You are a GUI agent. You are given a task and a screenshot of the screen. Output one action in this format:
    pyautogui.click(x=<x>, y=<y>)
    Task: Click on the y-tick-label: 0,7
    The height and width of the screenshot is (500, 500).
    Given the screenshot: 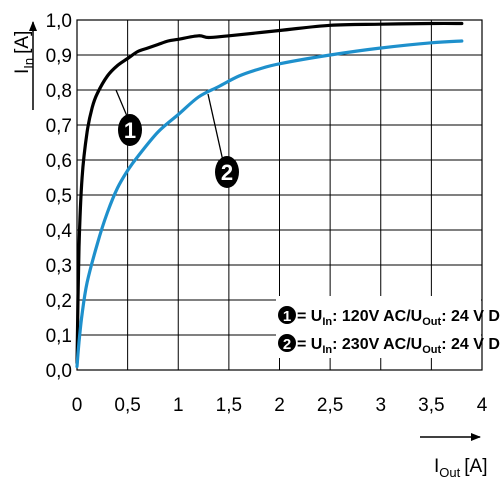 What is the action you would take?
    pyautogui.click(x=59, y=126)
    